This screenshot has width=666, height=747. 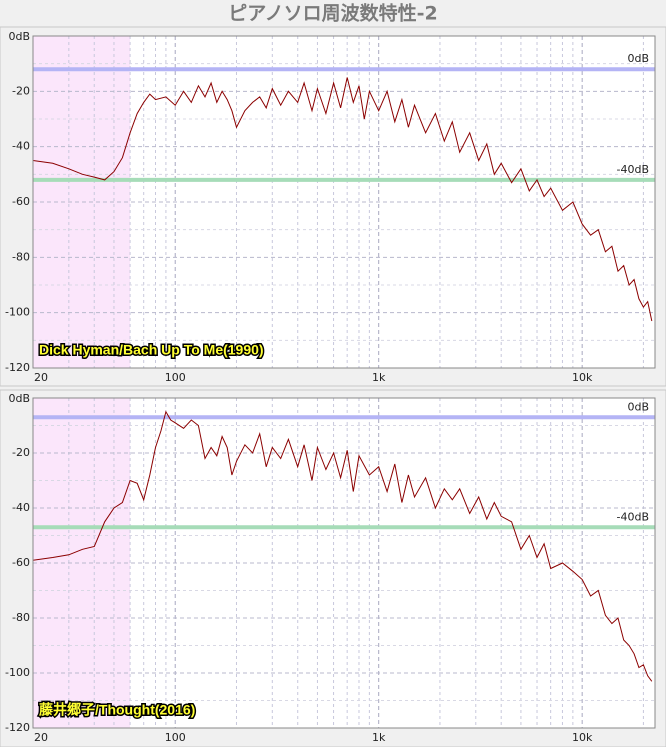 What do you see at coordinates (117, 710) in the screenshot?
I see `annotation: 藤井郷子/Thought(2016)` at bounding box center [117, 710].